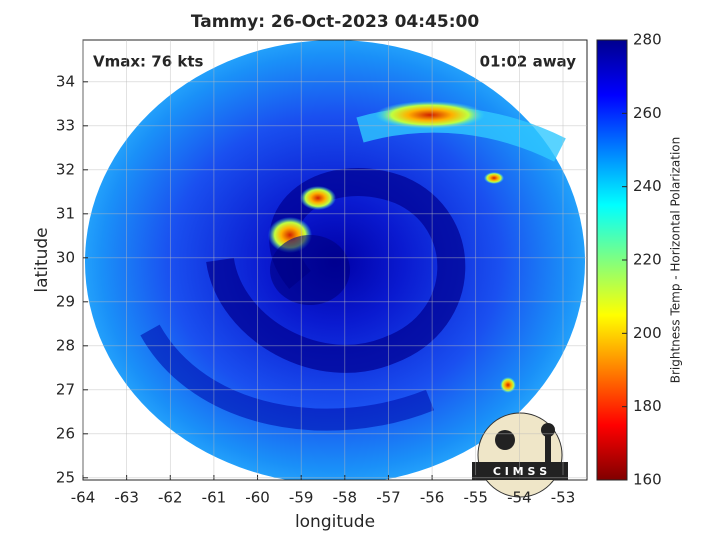  I want to click on y-tick-label: 30, so click(65, 257).